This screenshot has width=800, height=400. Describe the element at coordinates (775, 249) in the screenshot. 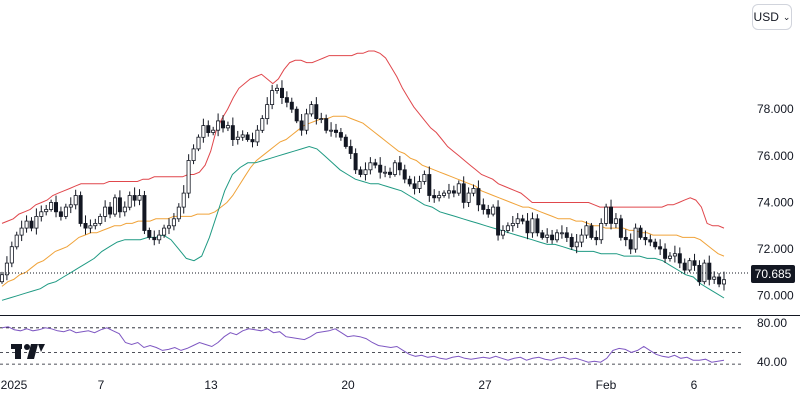

I see `y-tick-label: 72.000` at that location.